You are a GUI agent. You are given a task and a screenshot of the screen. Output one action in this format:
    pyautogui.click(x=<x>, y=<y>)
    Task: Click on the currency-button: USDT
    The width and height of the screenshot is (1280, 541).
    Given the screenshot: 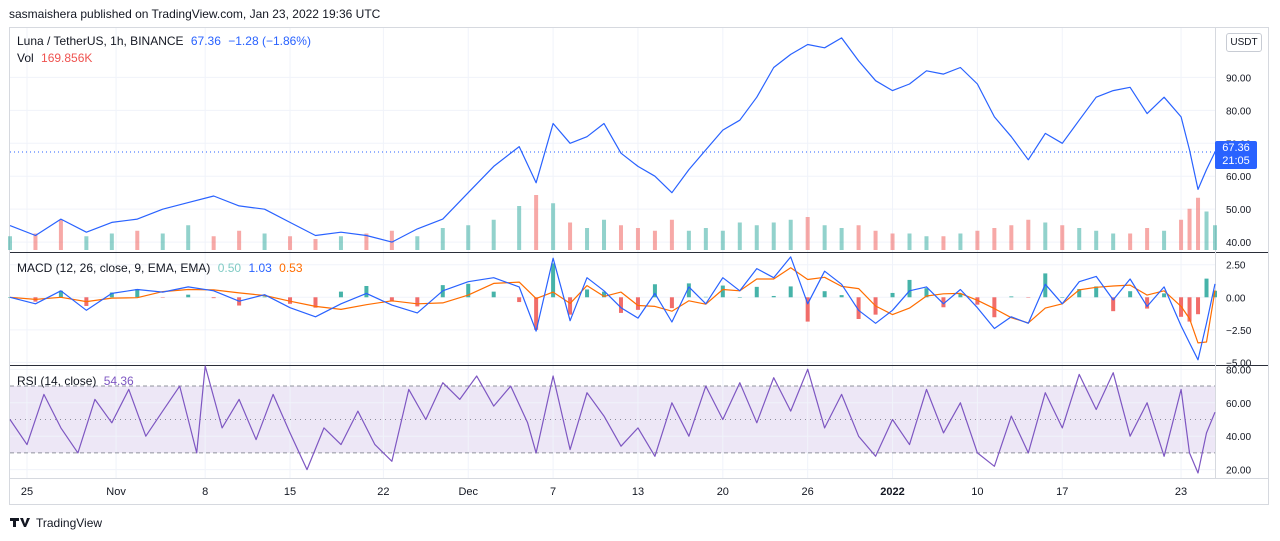 What is the action you would take?
    pyautogui.click(x=1244, y=42)
    